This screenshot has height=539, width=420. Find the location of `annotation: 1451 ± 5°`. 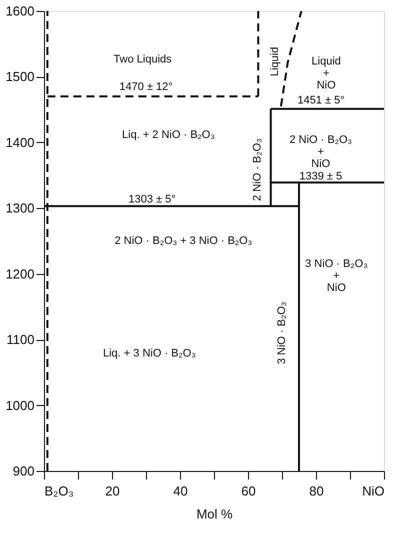

annotation: 1451 ± 5° is located at coordinates (321, 100).